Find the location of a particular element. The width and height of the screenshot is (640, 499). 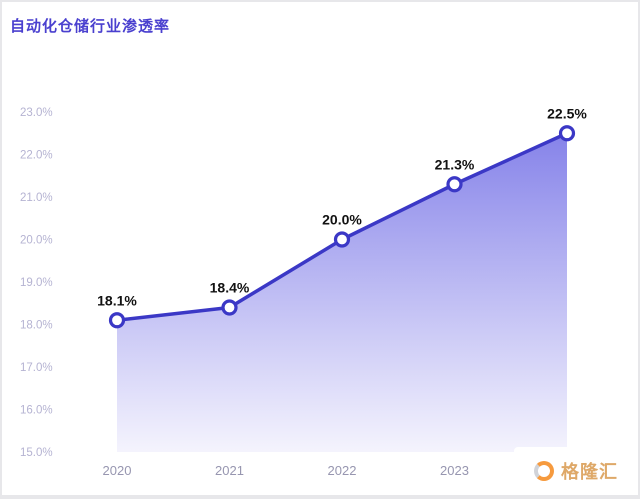

data-point-label: 18.4% is located at coordinates (230, 288).